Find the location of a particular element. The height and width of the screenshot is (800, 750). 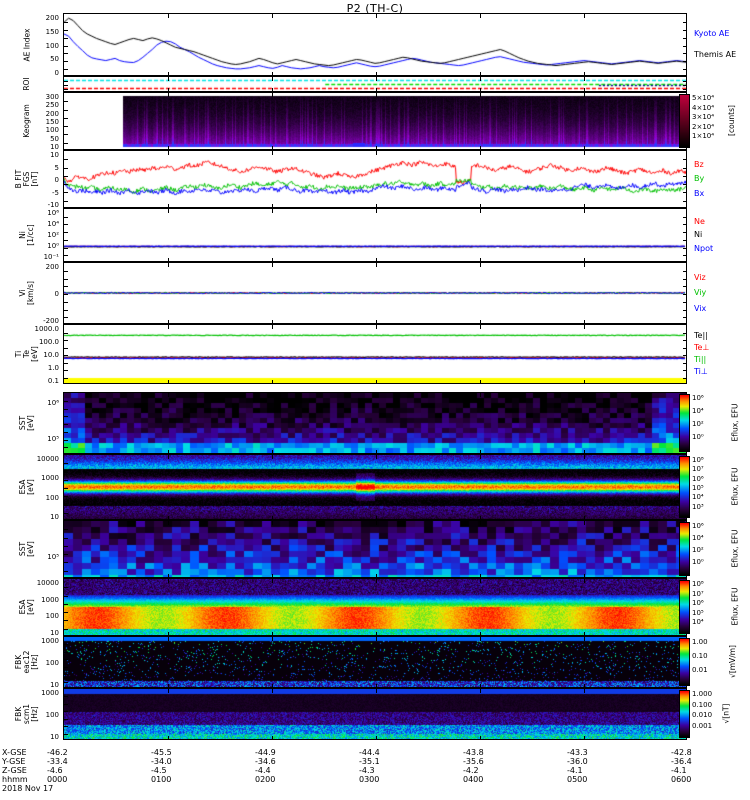

footer-hhmm-5: 0500 is located at coordinates (577, 779).